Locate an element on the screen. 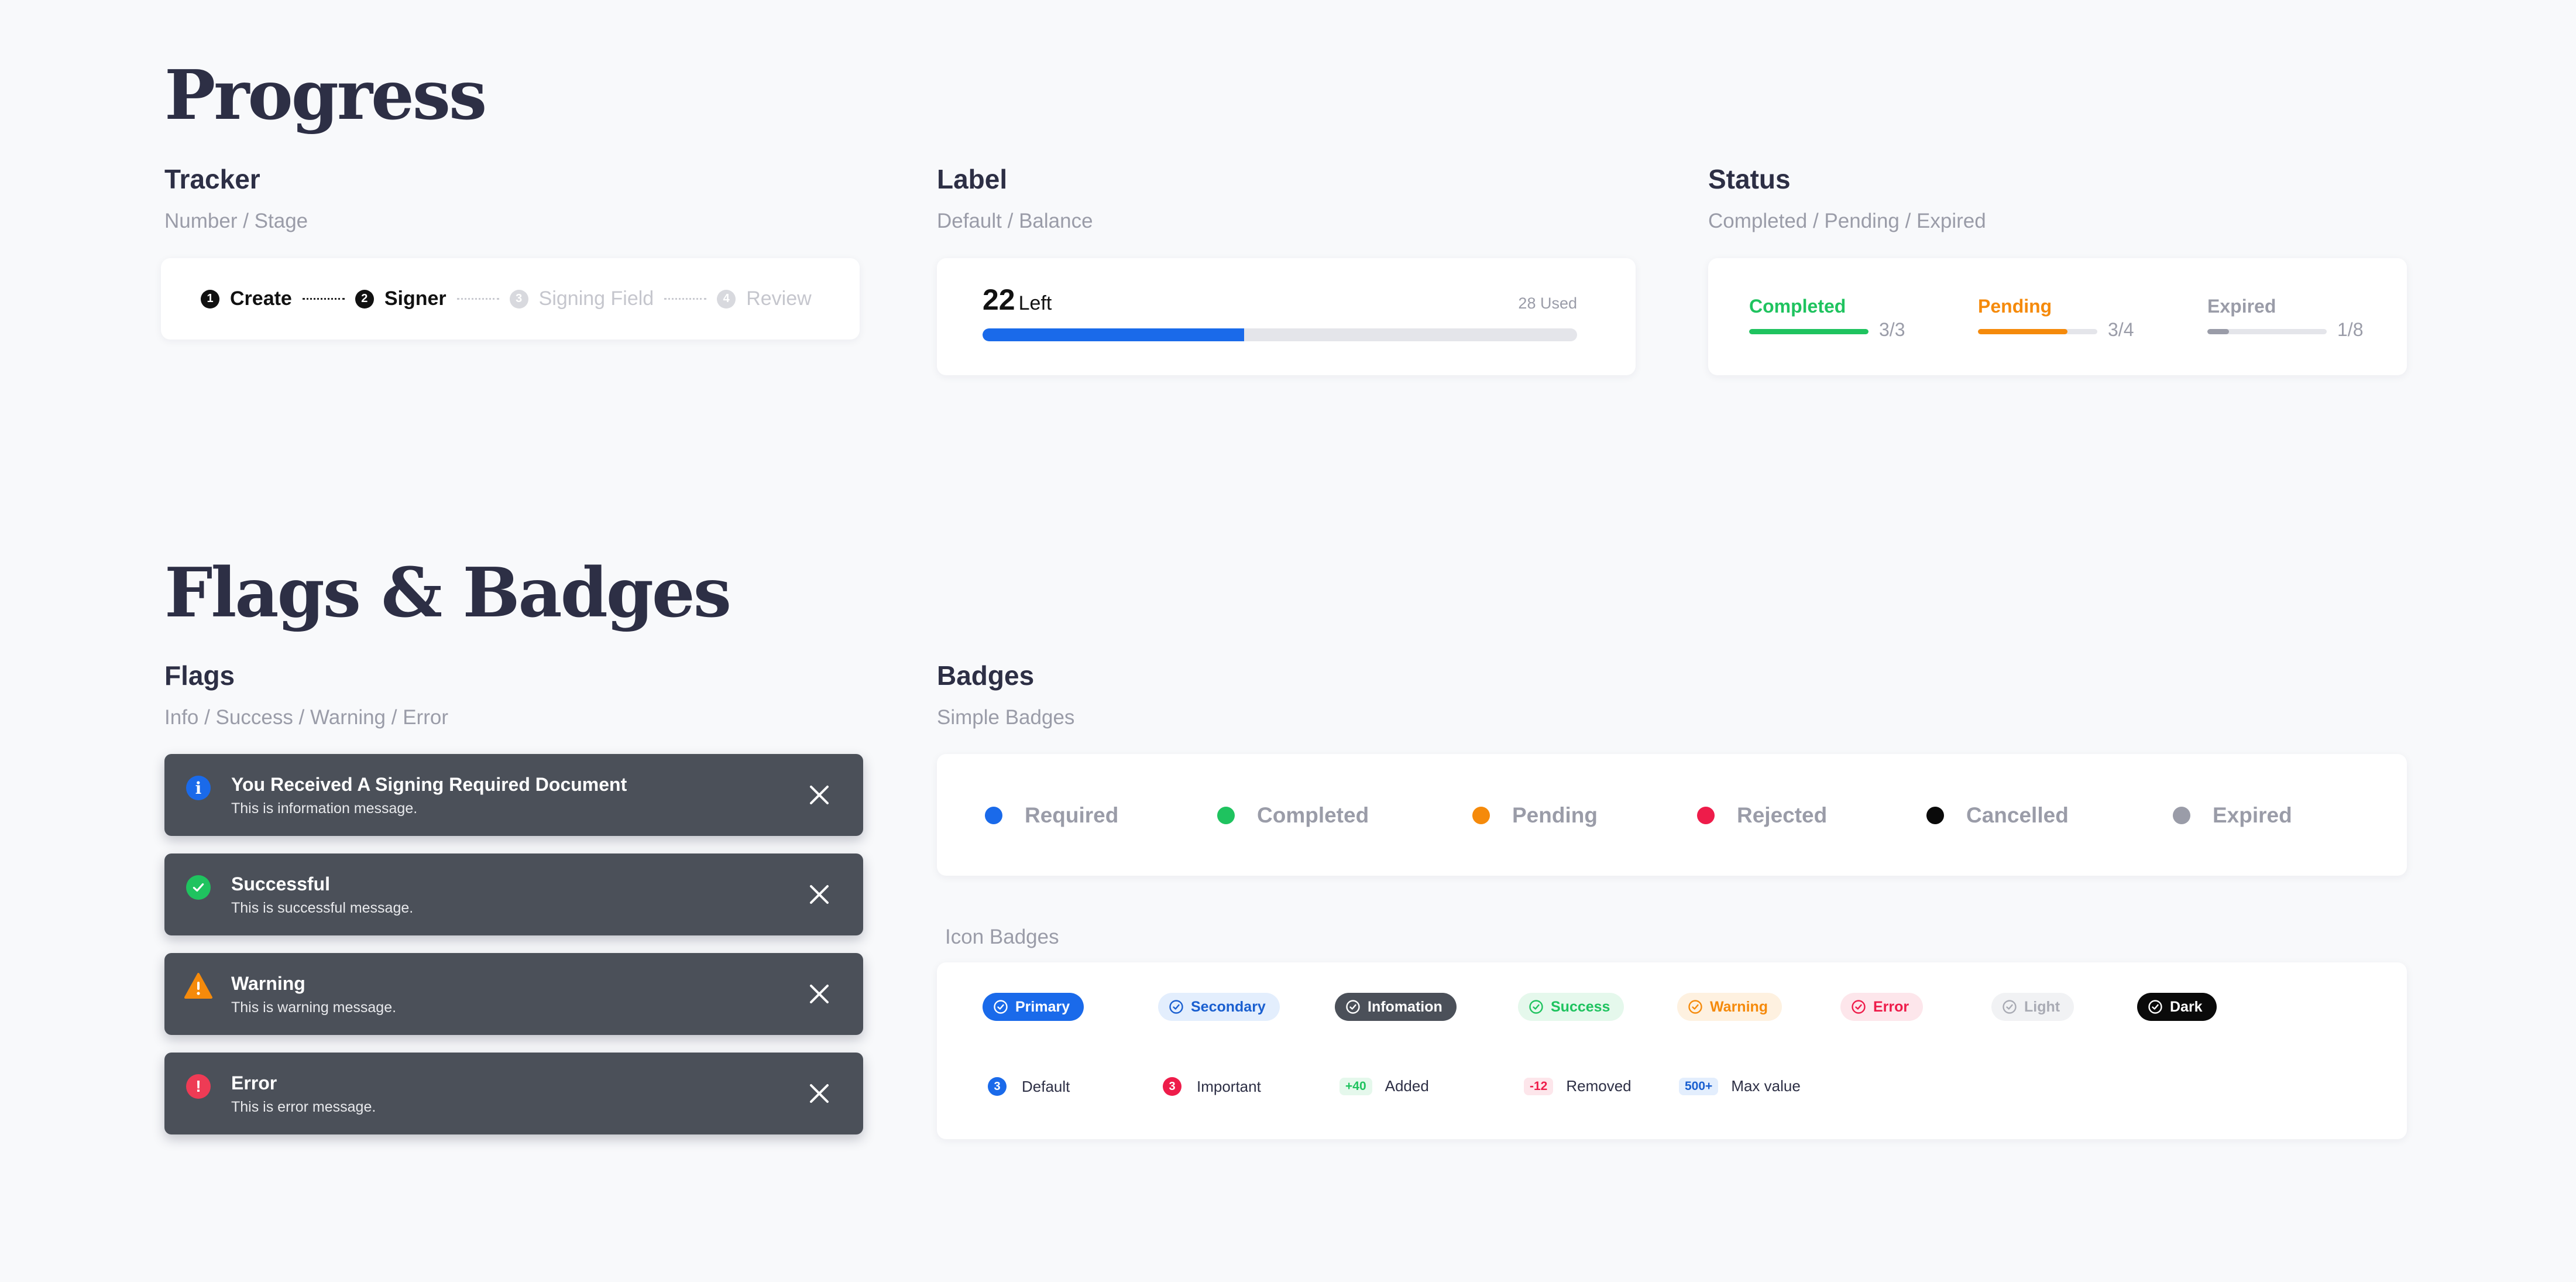 Image resolution: width=2576 pixels, height=1282 pixels. status-title: Status is located at coordinates (1749, 179).